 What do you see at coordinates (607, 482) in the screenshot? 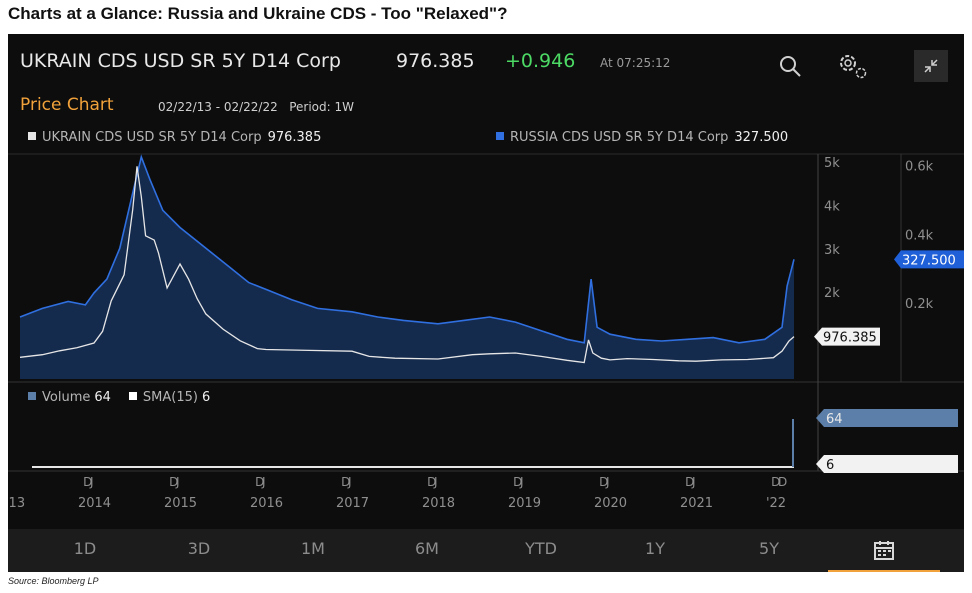
I see `x-tick-14: J` at bounding box center [607, 482].